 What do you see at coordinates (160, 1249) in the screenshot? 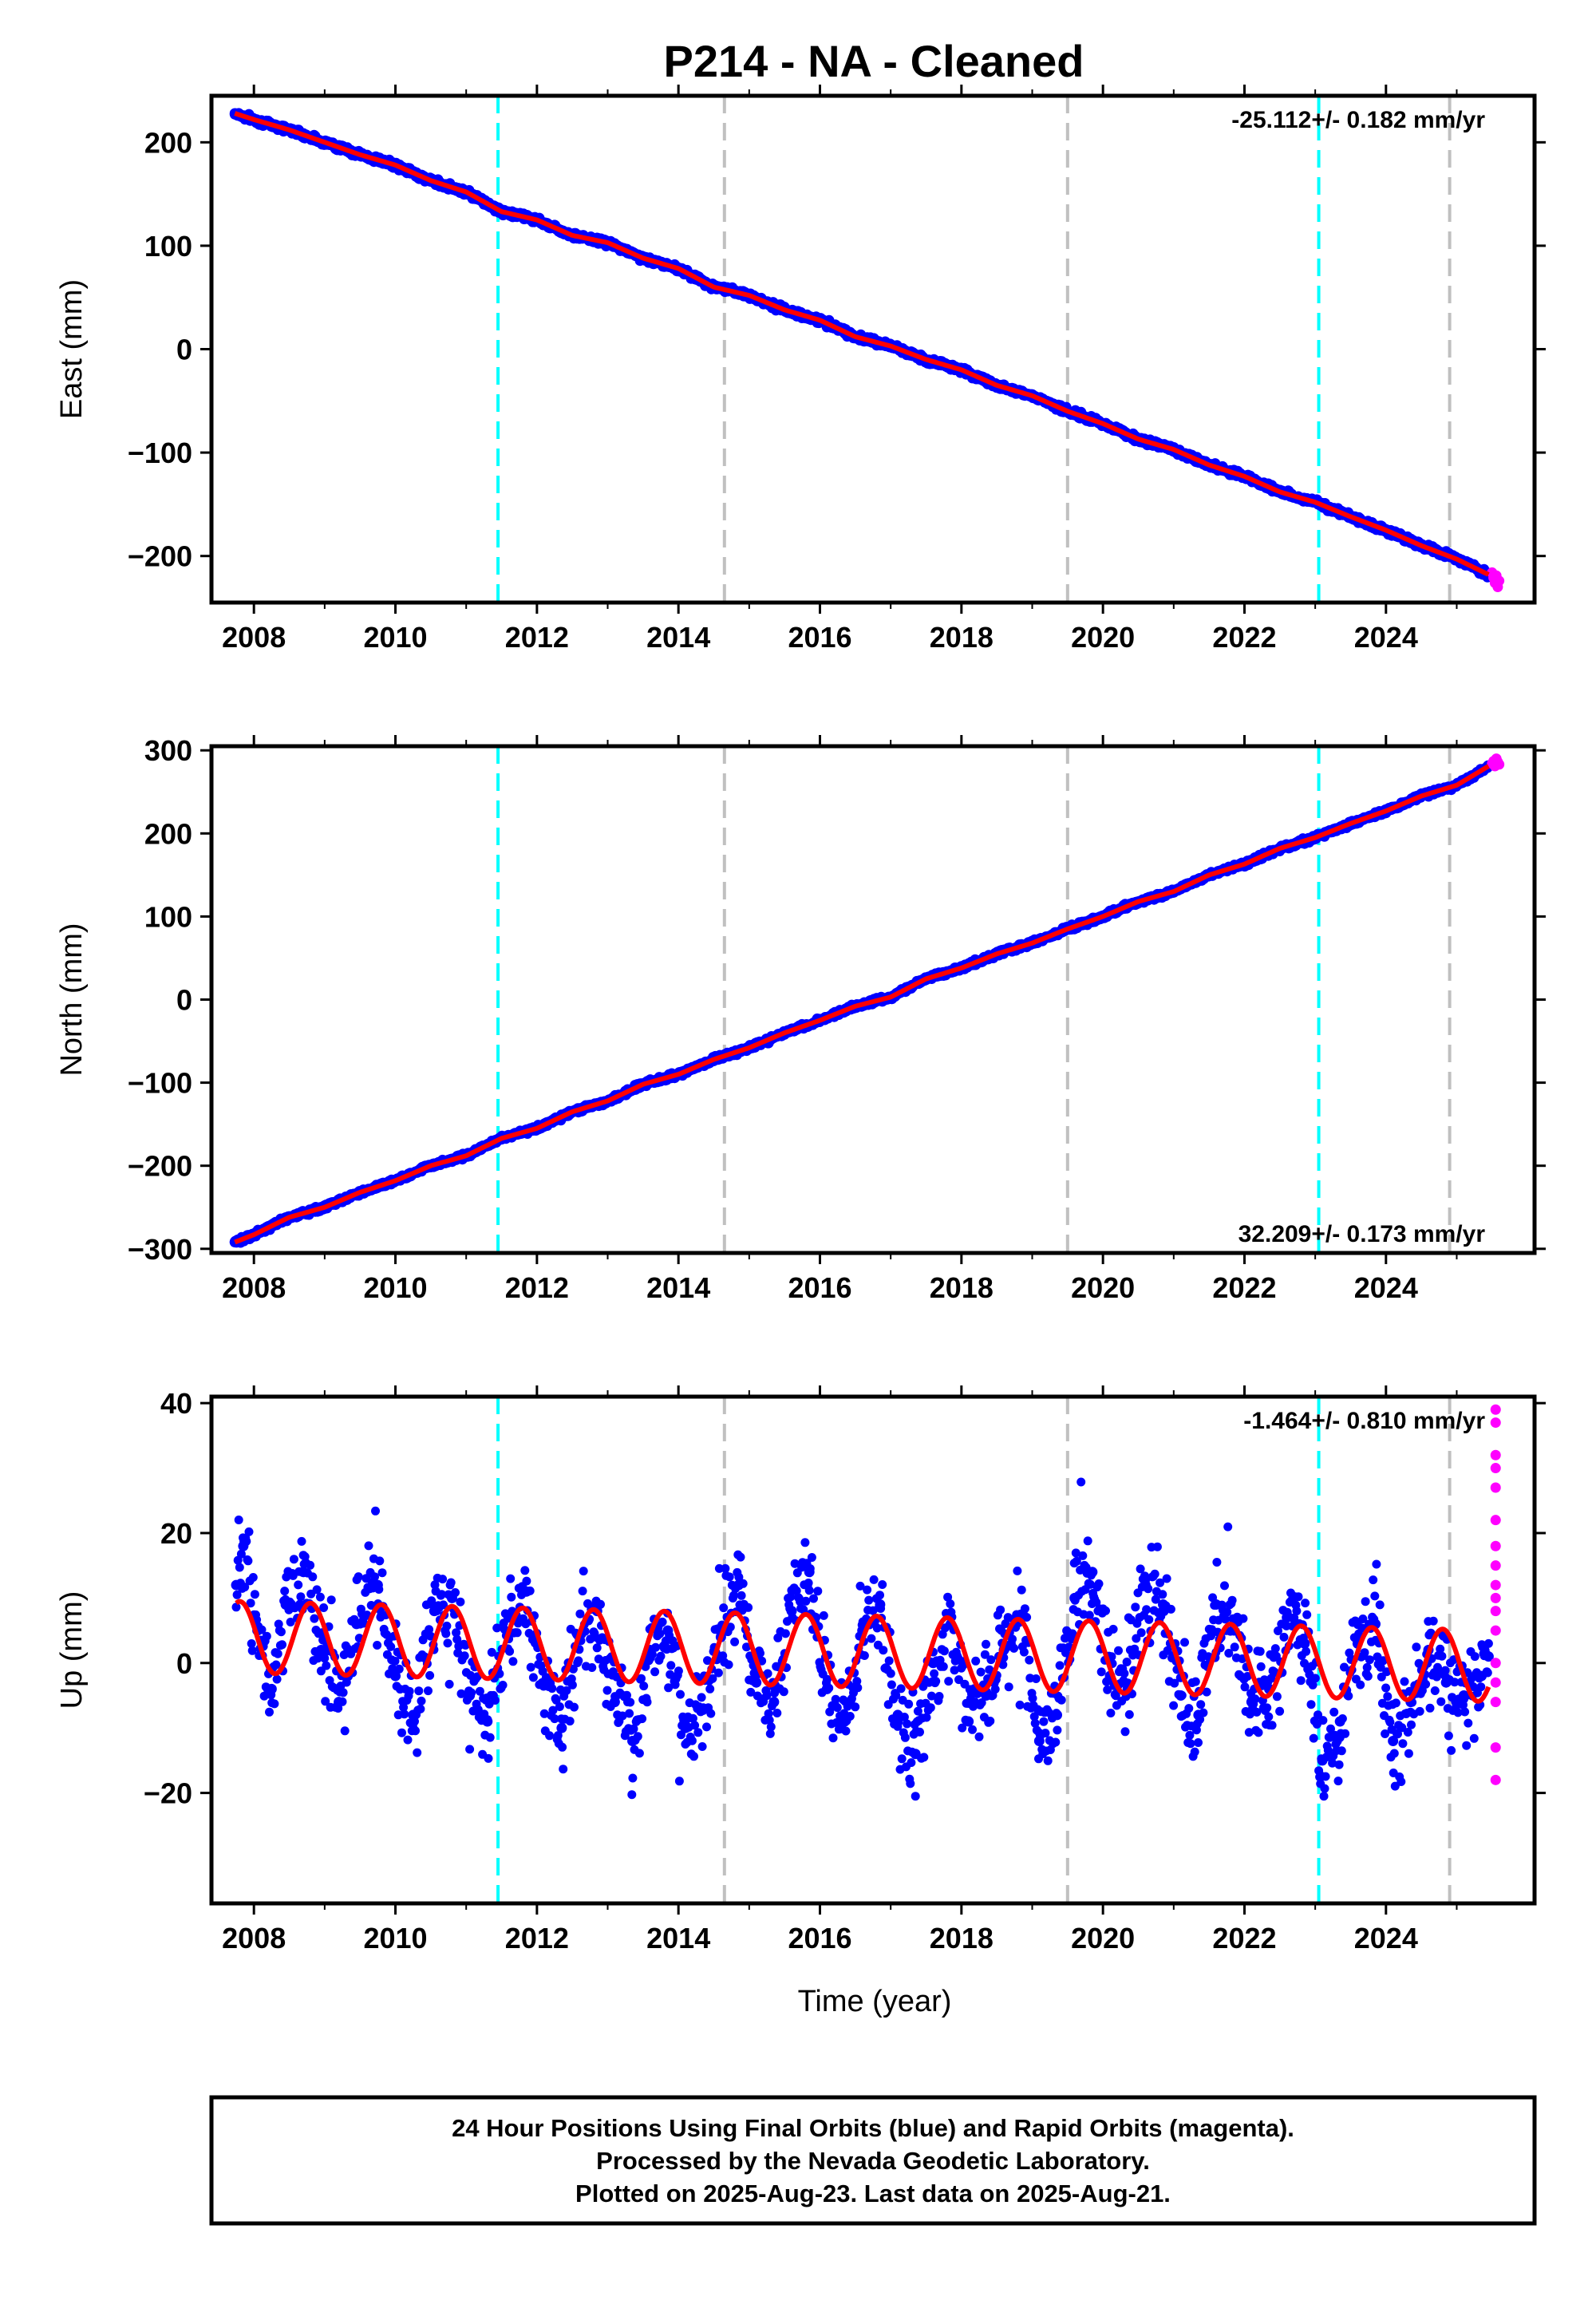
I see `north-y-tick-label: −300` at bounding box center [160, 1249].